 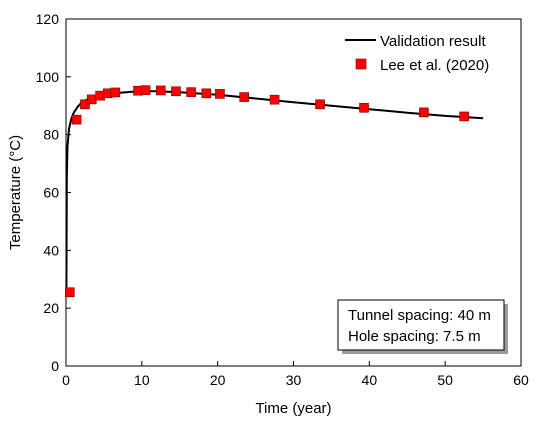 What do you see at coordinates (294, 380) in the screenshot?
I see `x-tick-label: 30` at bounding box center [294, 380].